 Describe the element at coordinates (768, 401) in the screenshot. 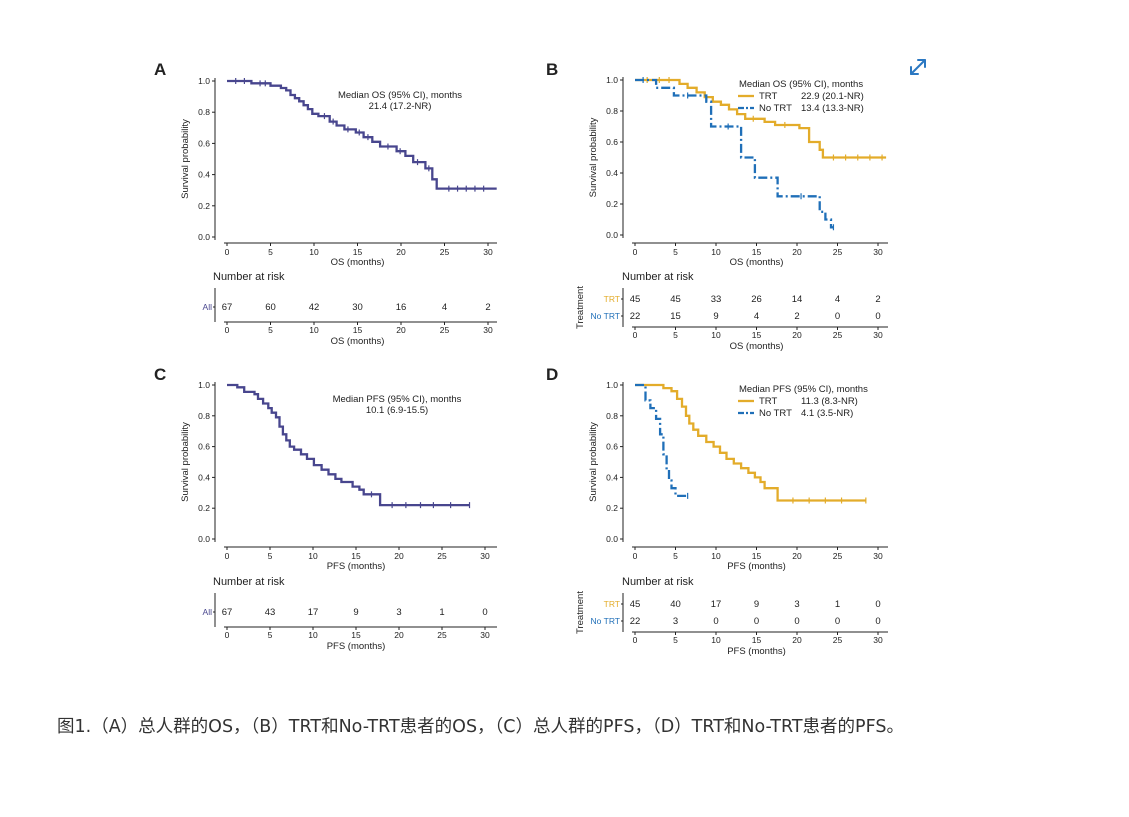

I see `legend-label: TRT` at that location.